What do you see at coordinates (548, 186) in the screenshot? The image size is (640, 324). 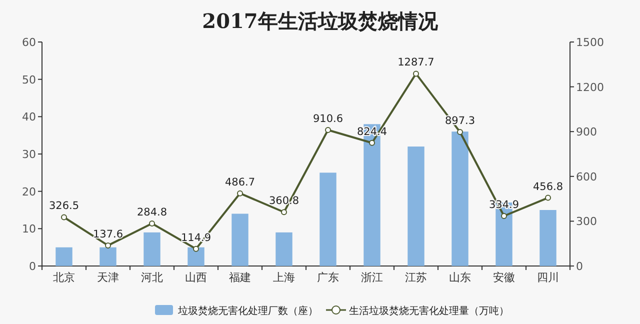 I see `data-label: 456.8` at bounding box center [548, 186].